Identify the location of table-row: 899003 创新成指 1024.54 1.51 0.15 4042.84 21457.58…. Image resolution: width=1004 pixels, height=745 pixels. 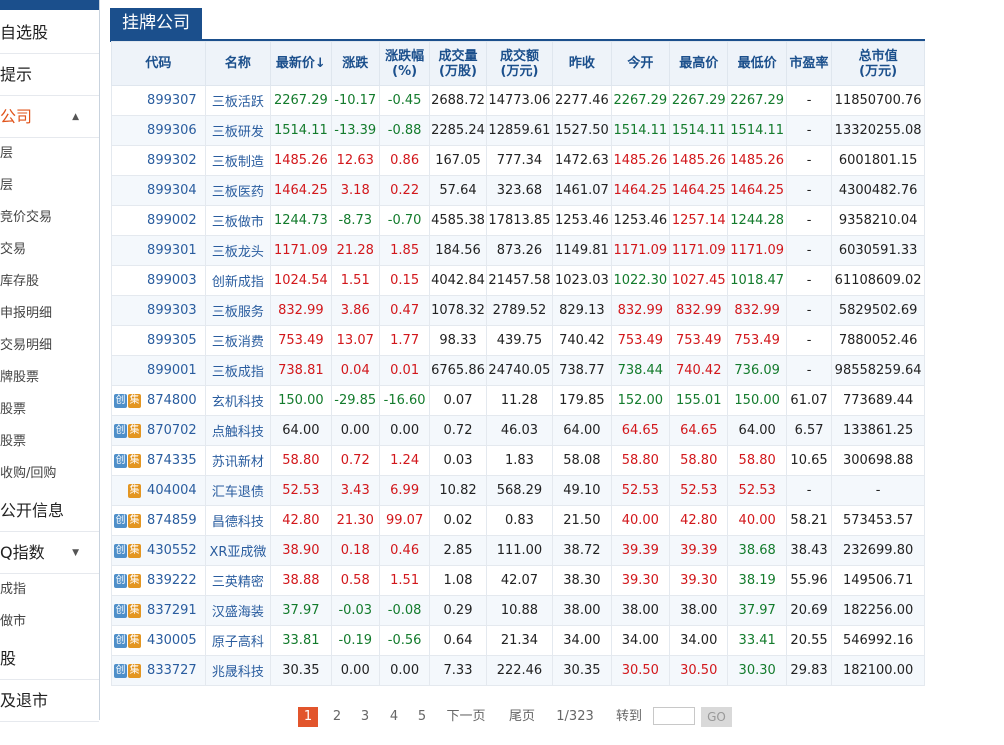
(518, 280).